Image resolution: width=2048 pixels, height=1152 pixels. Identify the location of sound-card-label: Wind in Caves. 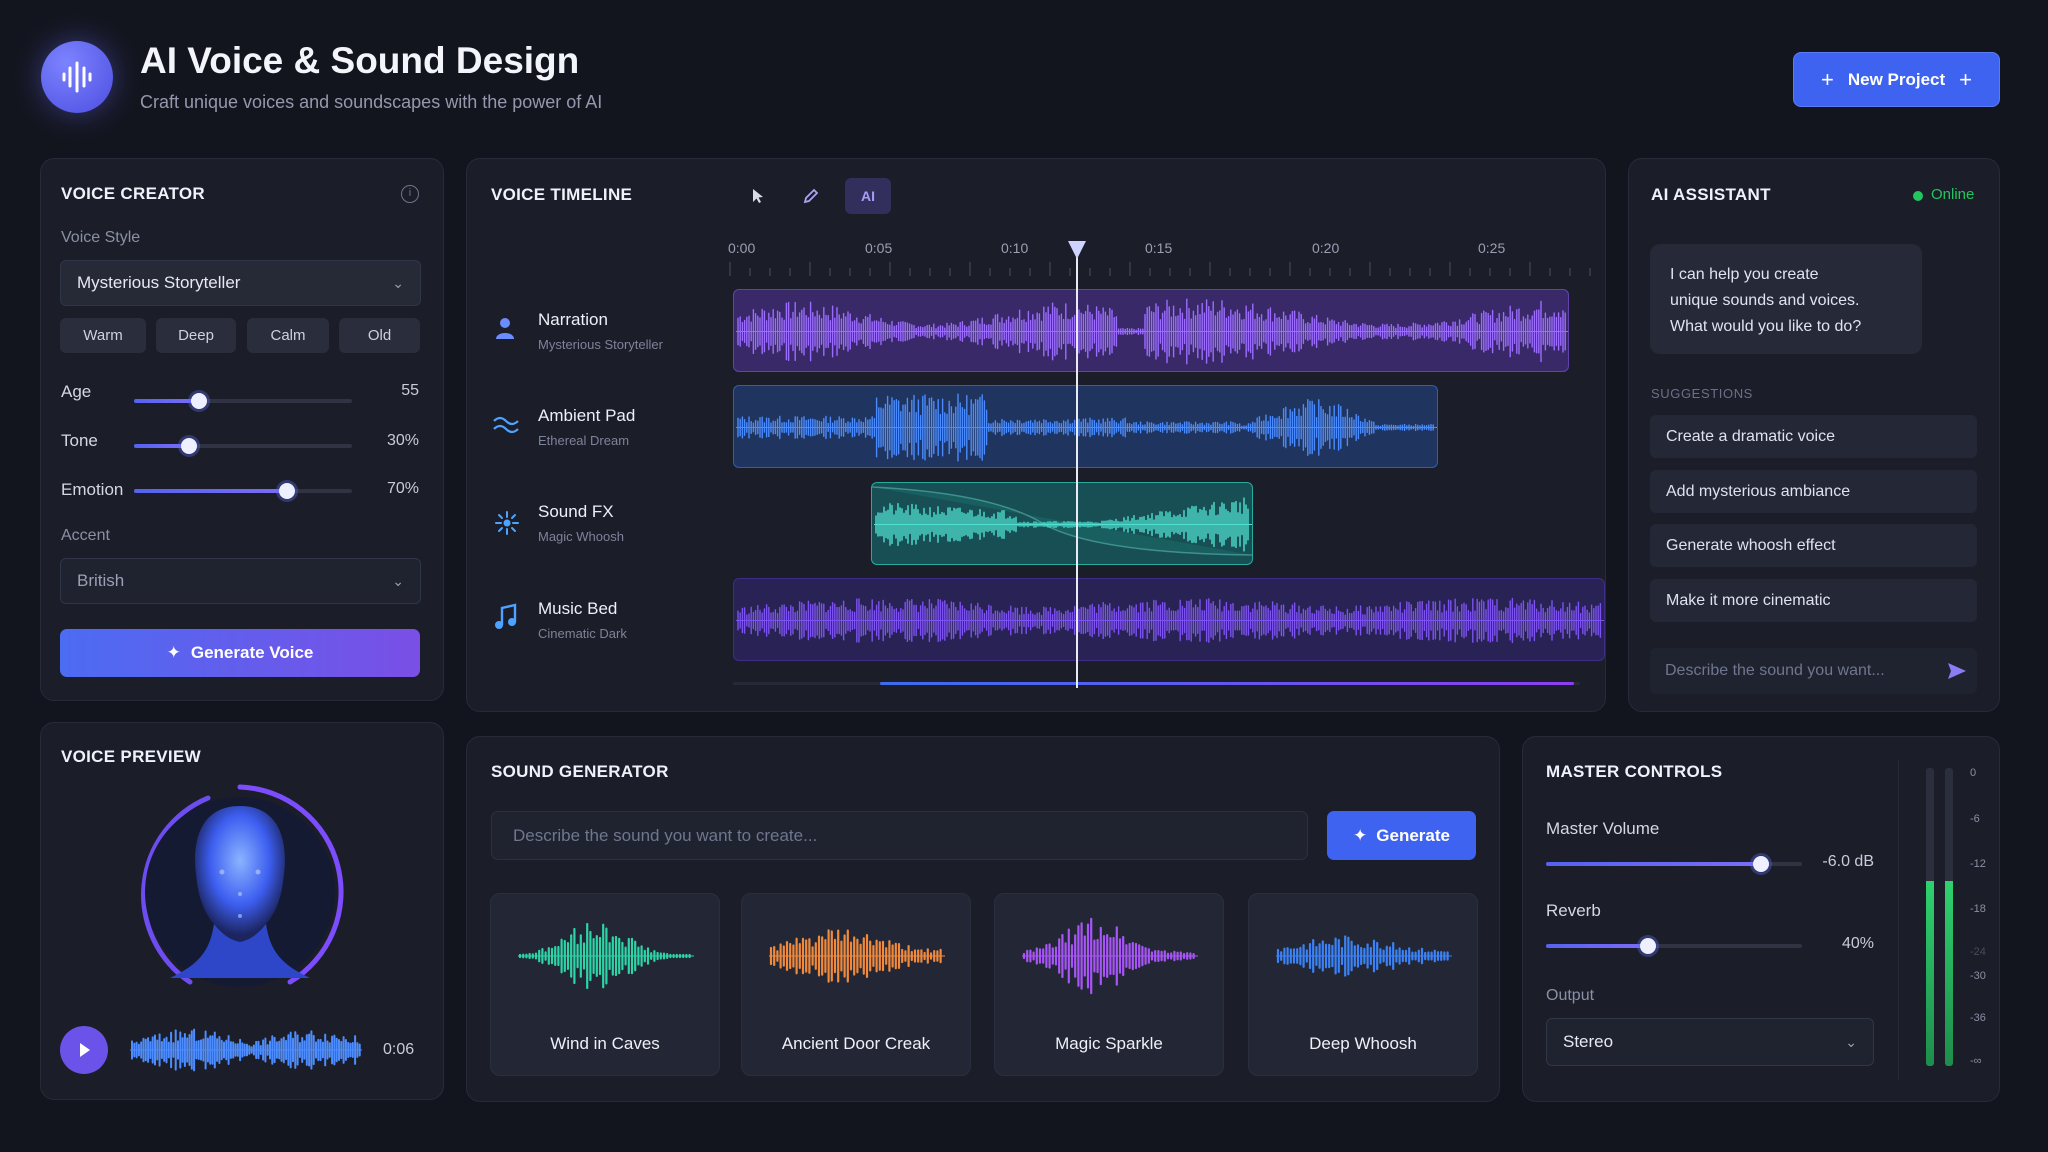
(605, 1043).